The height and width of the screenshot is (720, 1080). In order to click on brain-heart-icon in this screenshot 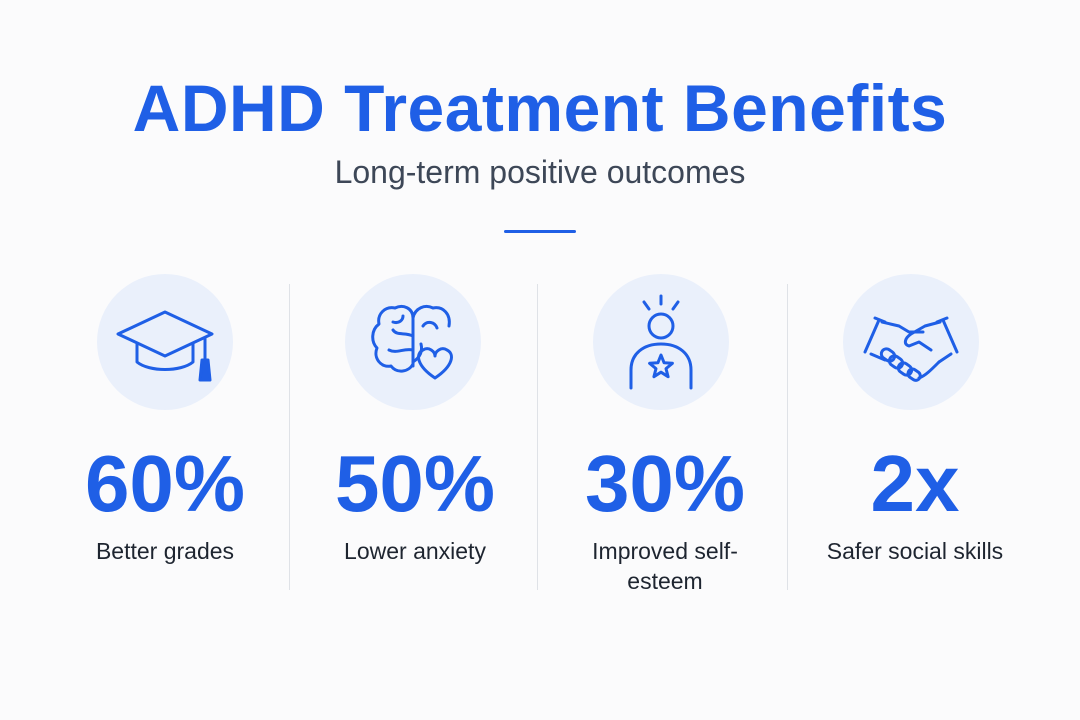, I will do `click(412, 342)`.